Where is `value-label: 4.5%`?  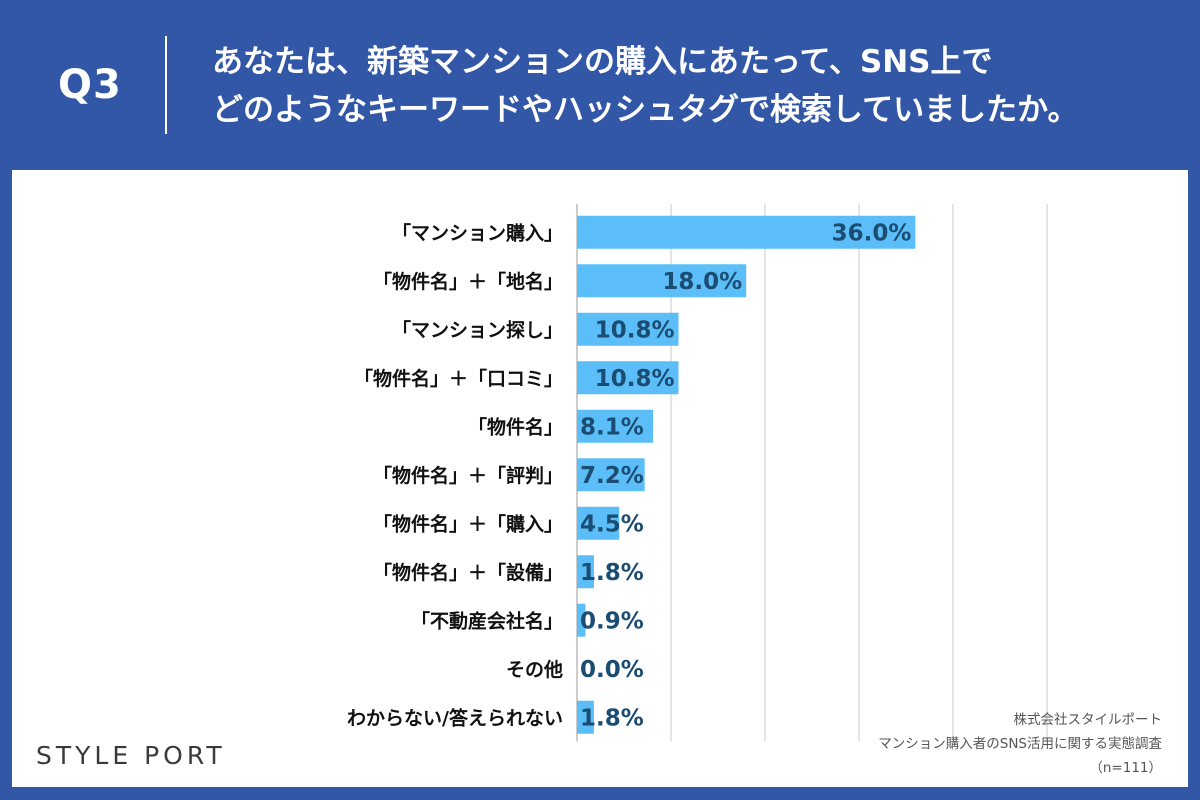
value-label: 4.5% is located at coordinates (612, 524).